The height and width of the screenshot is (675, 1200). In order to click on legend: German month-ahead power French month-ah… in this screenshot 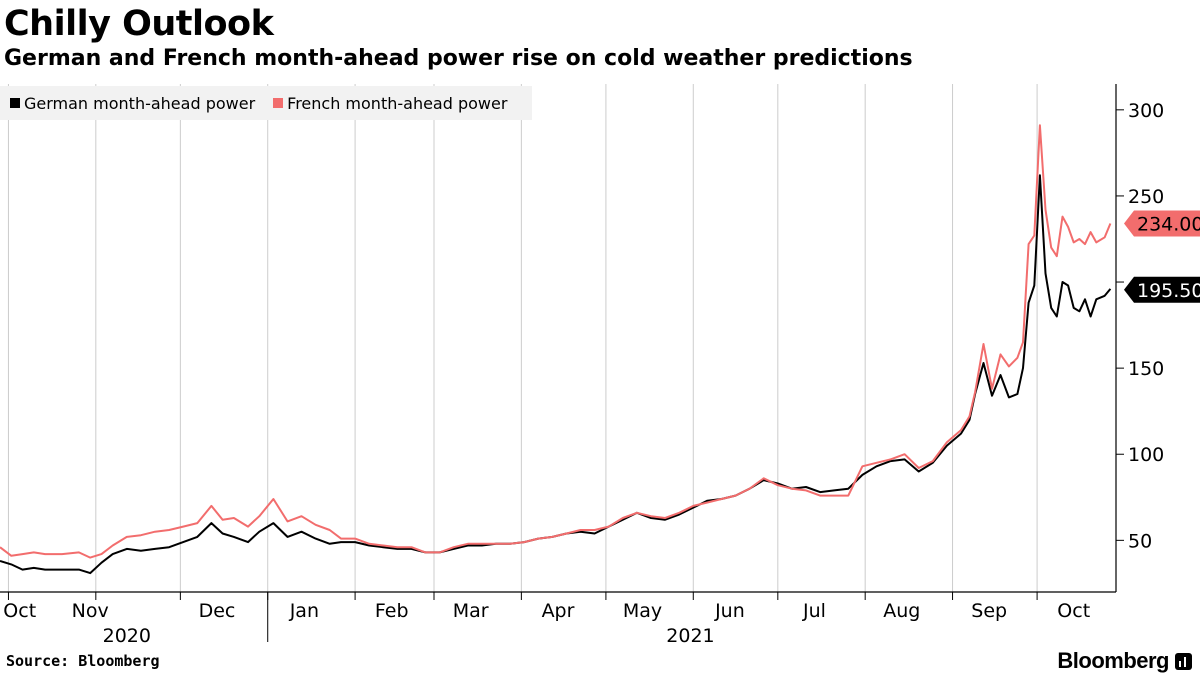, I will do `click(266, 103)`.